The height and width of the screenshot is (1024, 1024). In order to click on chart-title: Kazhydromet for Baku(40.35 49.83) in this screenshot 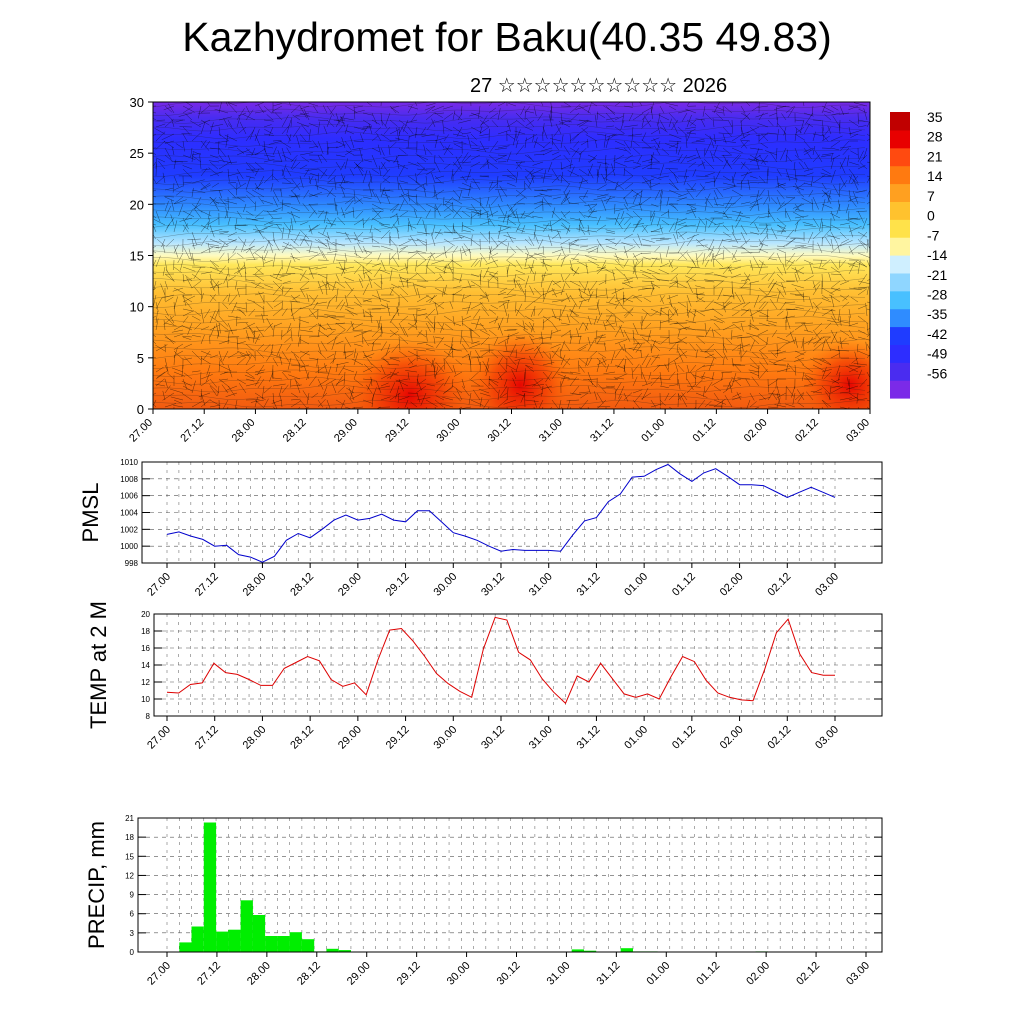, I will do `click(507, 37)`.